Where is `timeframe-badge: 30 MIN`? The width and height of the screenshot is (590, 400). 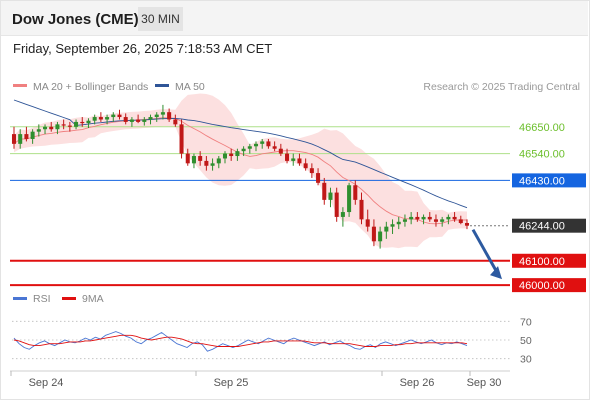
timeframe-badge: 30 MIN is located at coordinates (160, 19).